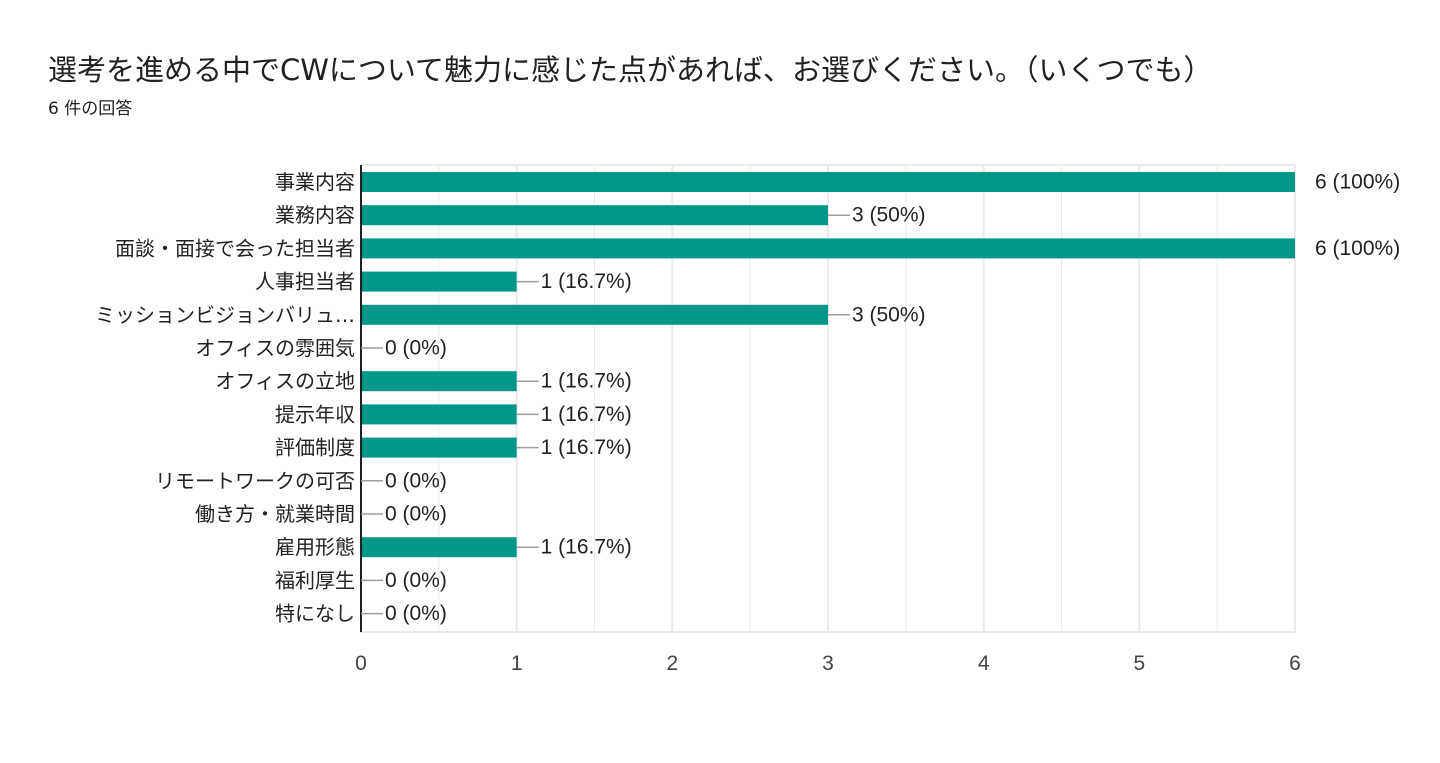  What do you see at coordinates (672, 663) in the screenshot?
I see `x-tick-label: 2` at bounding box center [672, 663].